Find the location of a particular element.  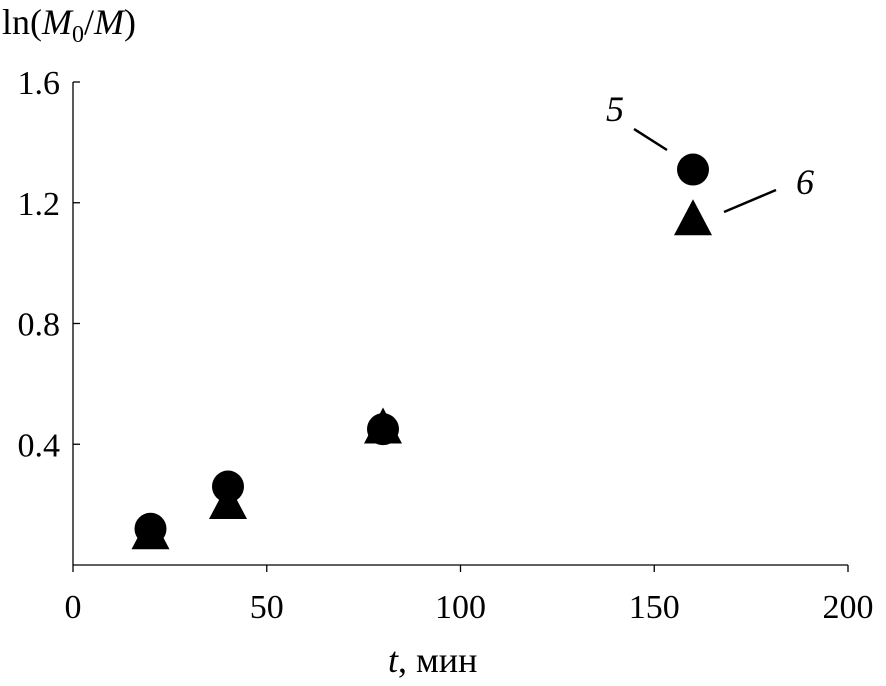

x-tick-label: 100 is located at coordinates (460, 607).